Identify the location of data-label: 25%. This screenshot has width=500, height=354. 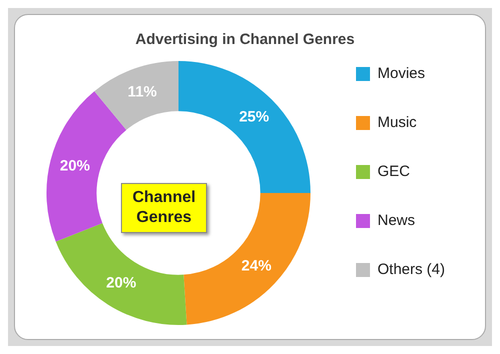
(254, 117).